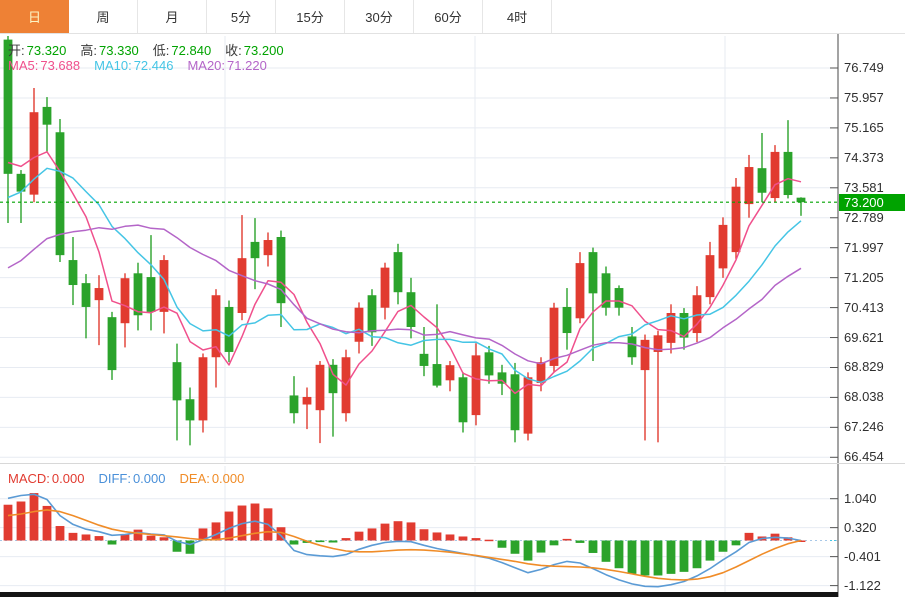 The height and width of the screenshot is (599, 905). What do you see at coordinates (448, 16) in the screenshot?
I see `interval-tab-6: 60分` at bounding box center [448, 16].